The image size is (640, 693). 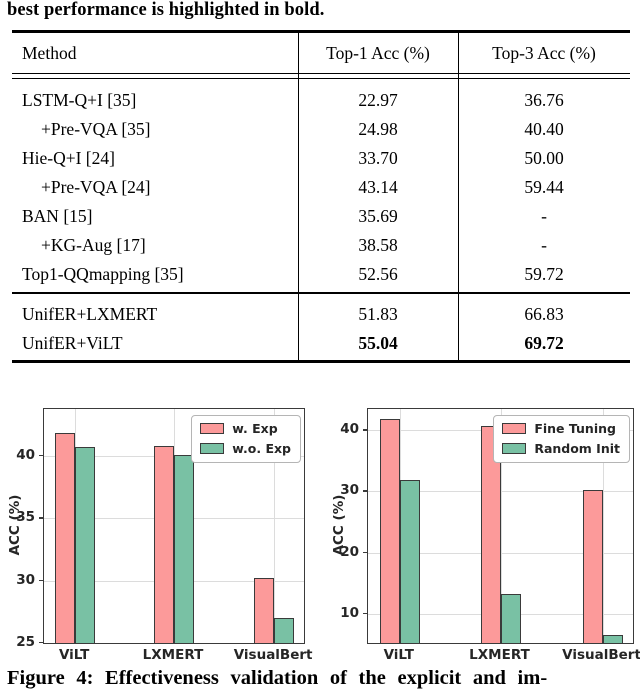 I want to click on top3-cell: 40.40, so click(x=544, y=129).